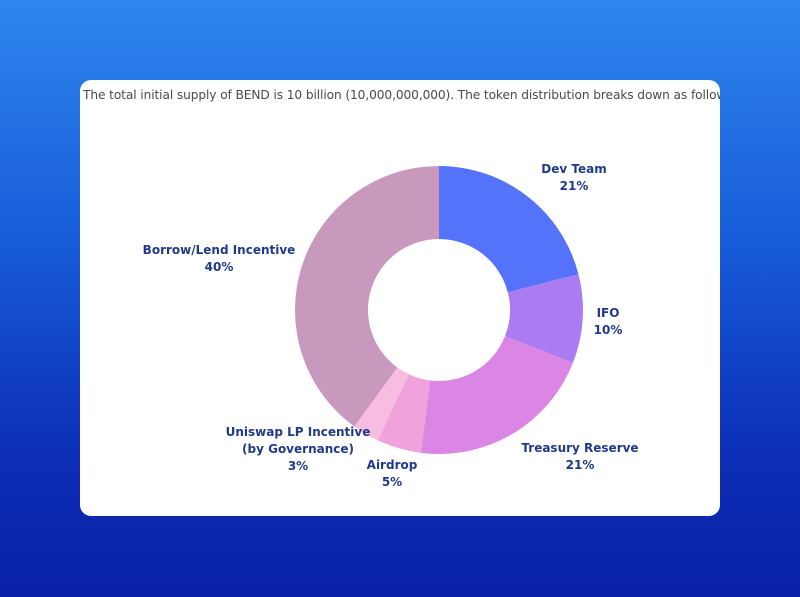  I want to click on label-ifo: IFO 10%, so click(608, 321).